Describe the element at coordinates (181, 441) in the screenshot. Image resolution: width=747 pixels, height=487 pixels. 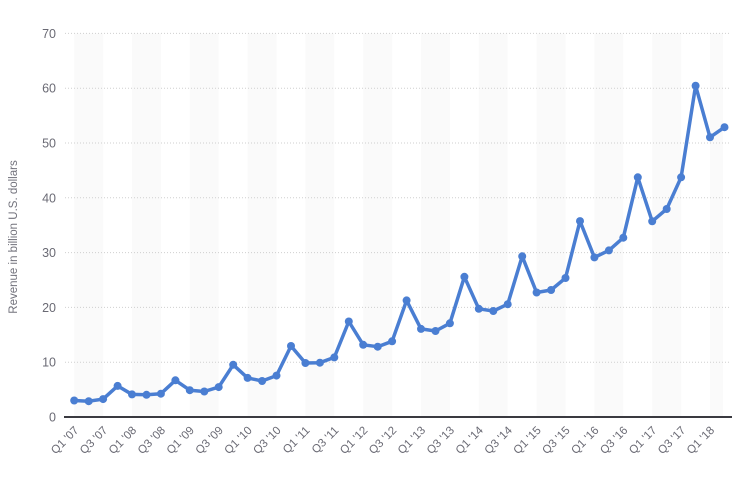
I see `x-tick-label: Q1 '09` at that location.